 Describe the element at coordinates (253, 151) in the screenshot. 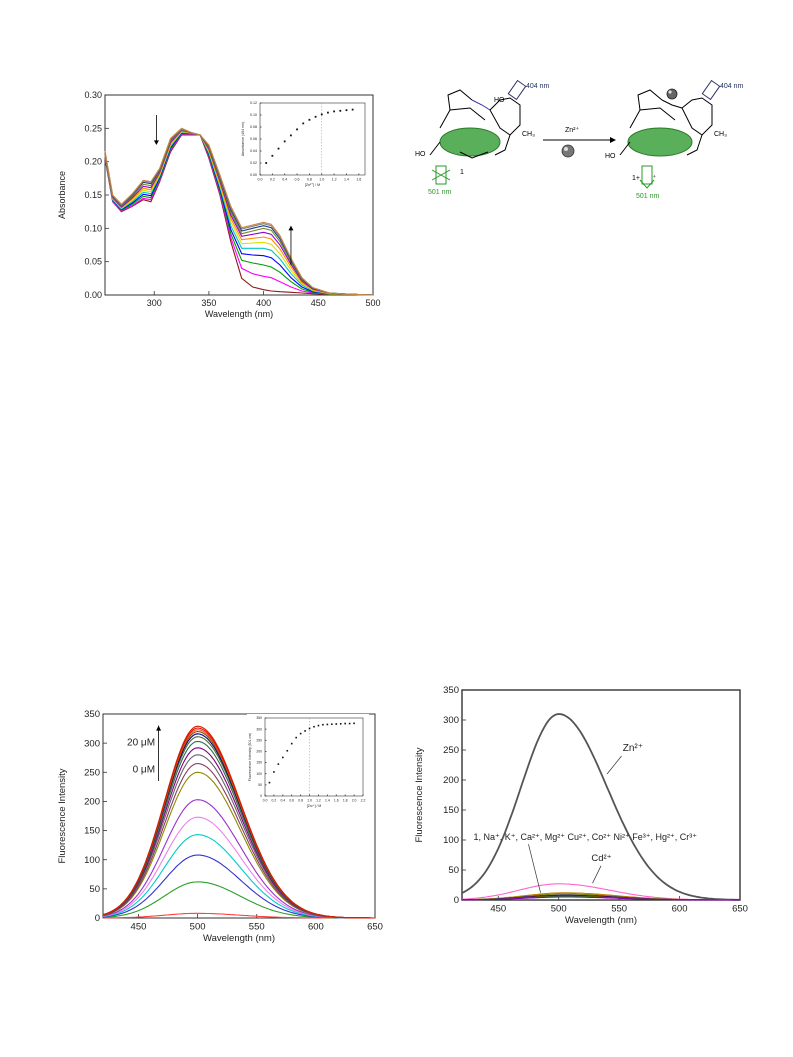

I see `inset-y-tick-label: 0.04` at that location.